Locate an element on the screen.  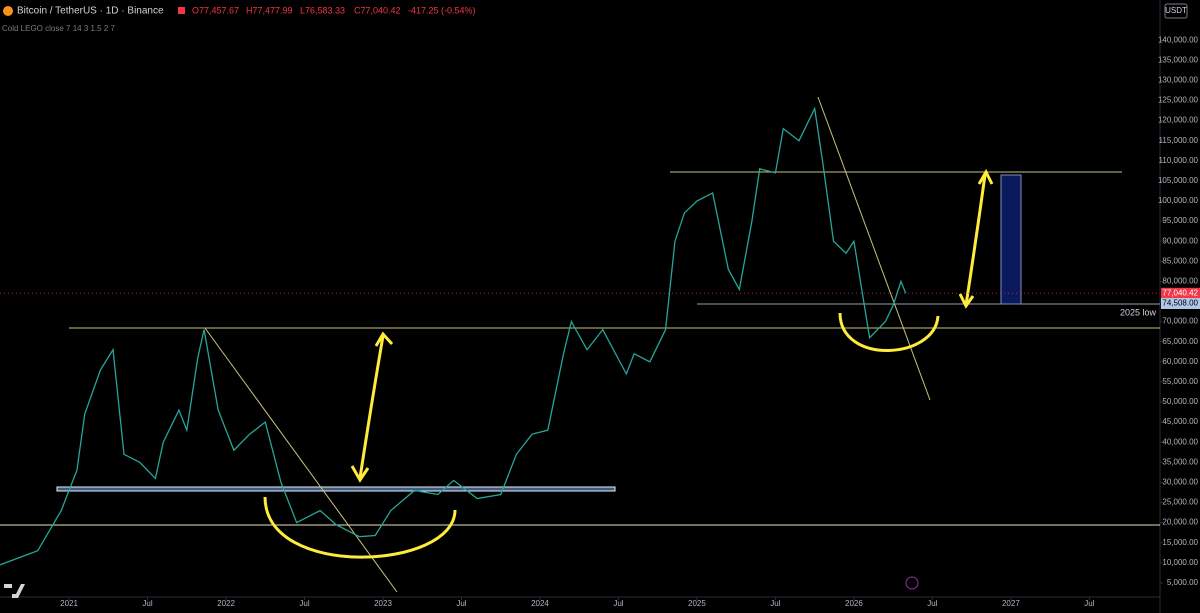
ohlc-low: L76,583.33 is located at coordinates (322, 10).